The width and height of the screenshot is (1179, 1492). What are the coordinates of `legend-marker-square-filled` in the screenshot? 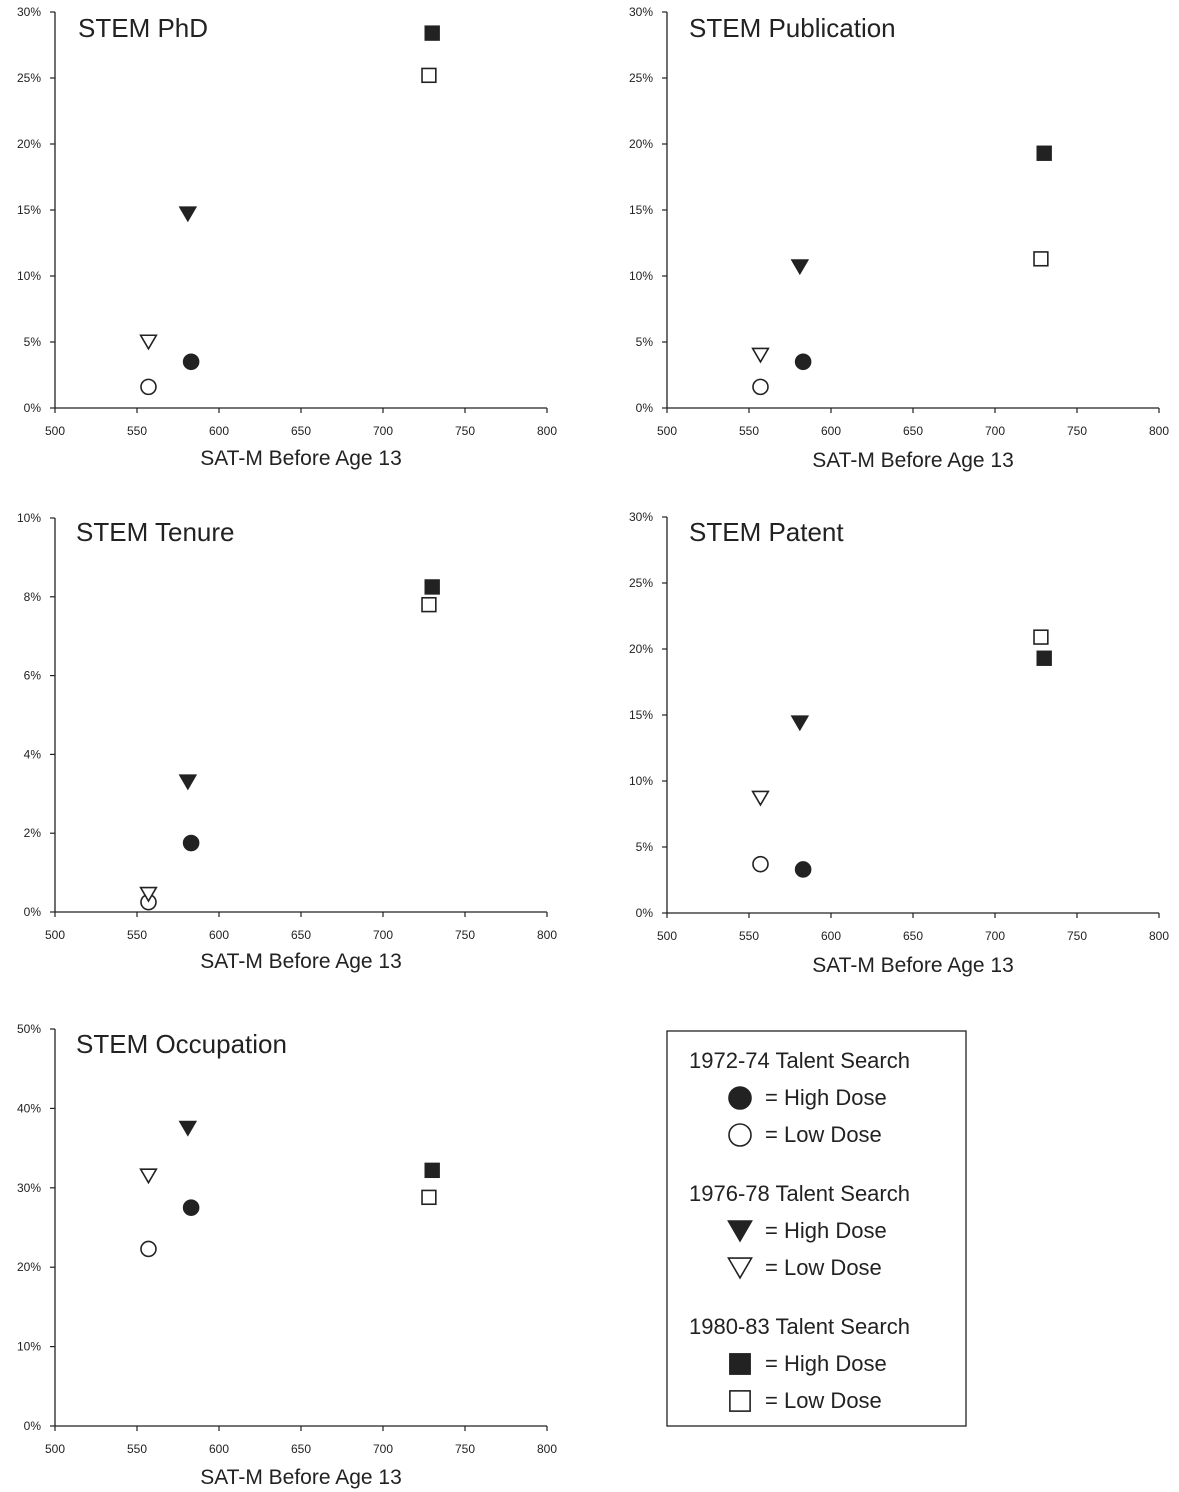 It's located at (740, 1364).